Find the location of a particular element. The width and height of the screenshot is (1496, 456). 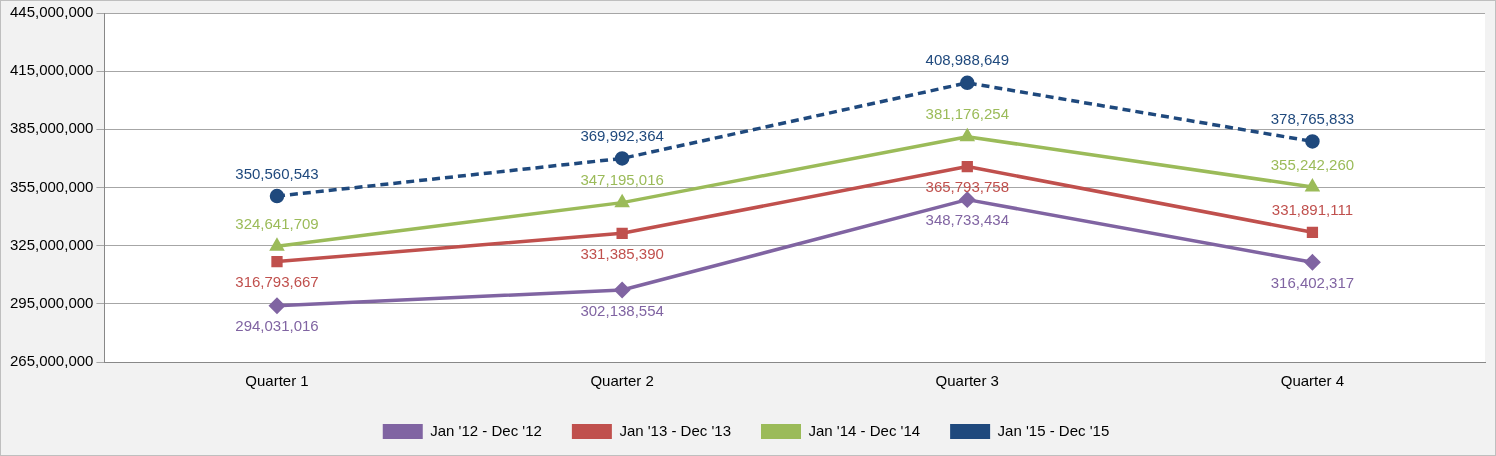

legend-label: Jan '13 - Dec '13 is located at coordinates (675, 430).